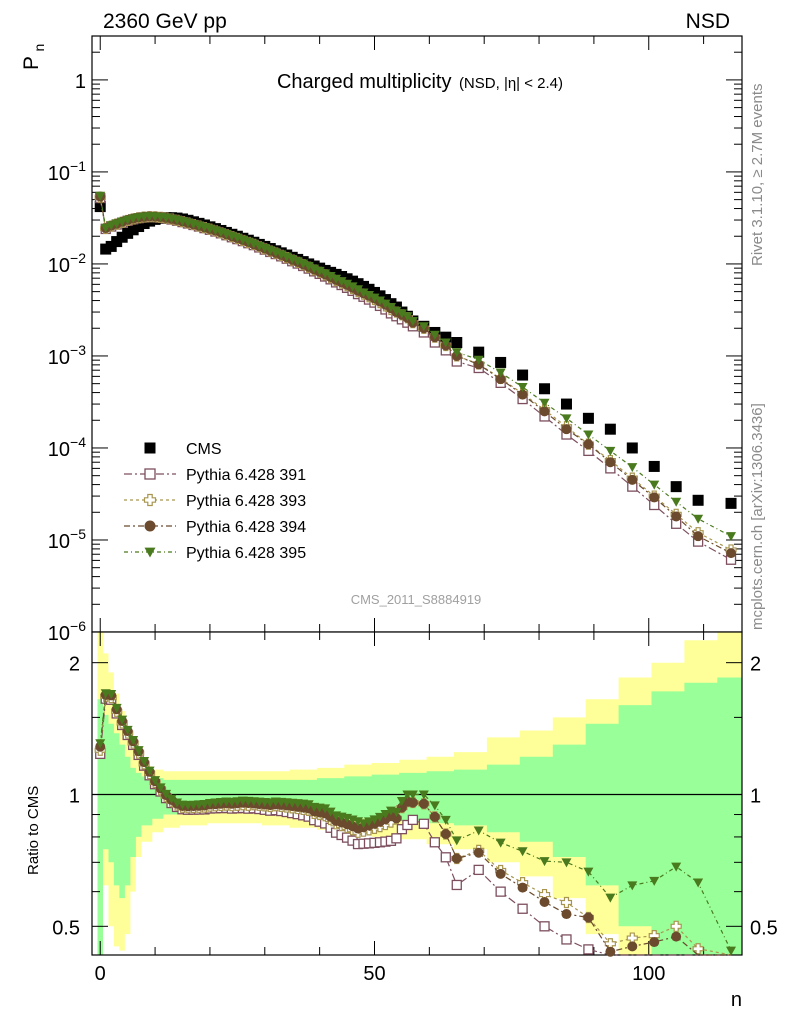  What do you see at coordinates (755, 665) in the screenshot?
I see `ratio-y-tick-label-right: 2` at bounding box center [755, 665].